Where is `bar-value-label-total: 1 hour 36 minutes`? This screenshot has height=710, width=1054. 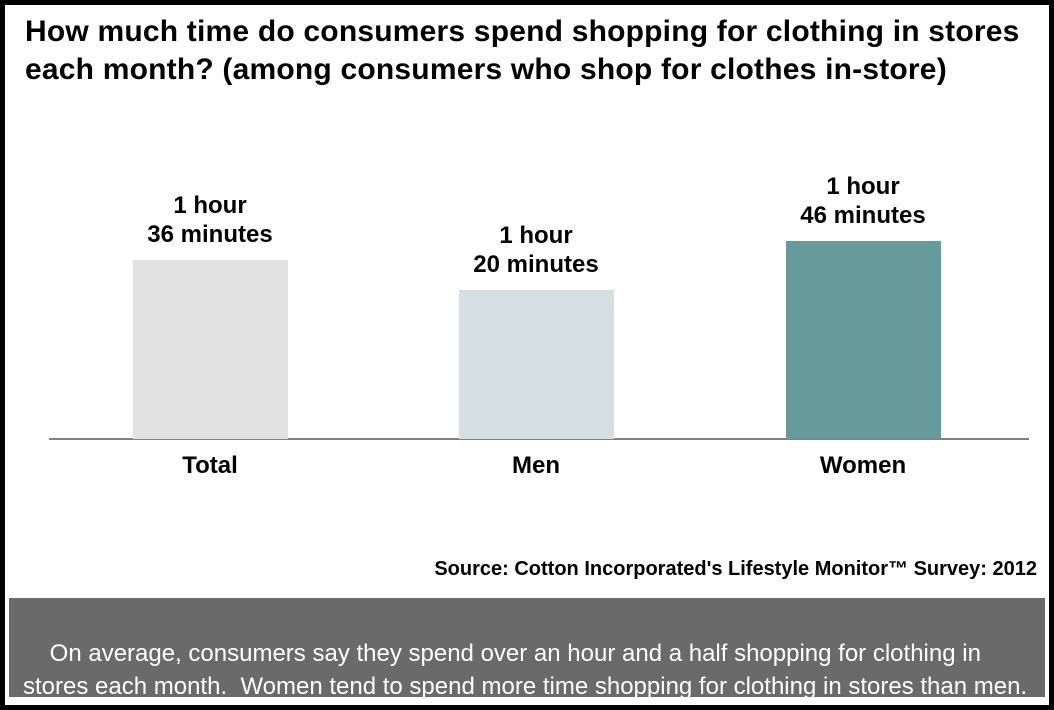
bar-value-label-total: 1 hour 36 minutes is located at coordinates (210, 220).